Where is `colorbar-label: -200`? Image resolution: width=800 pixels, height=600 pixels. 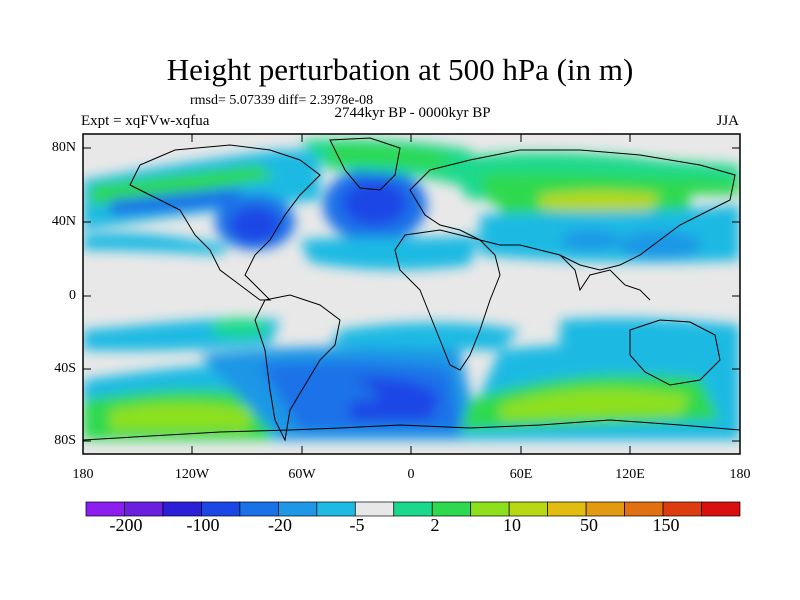 colorbar-label: -200 is located at coordinates (126, 525).